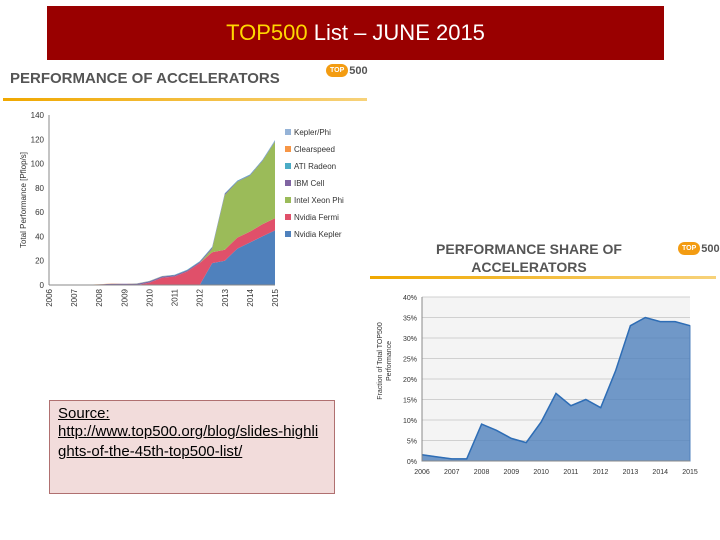  I want to click on y-tick-label: 120, so click(38, 139).